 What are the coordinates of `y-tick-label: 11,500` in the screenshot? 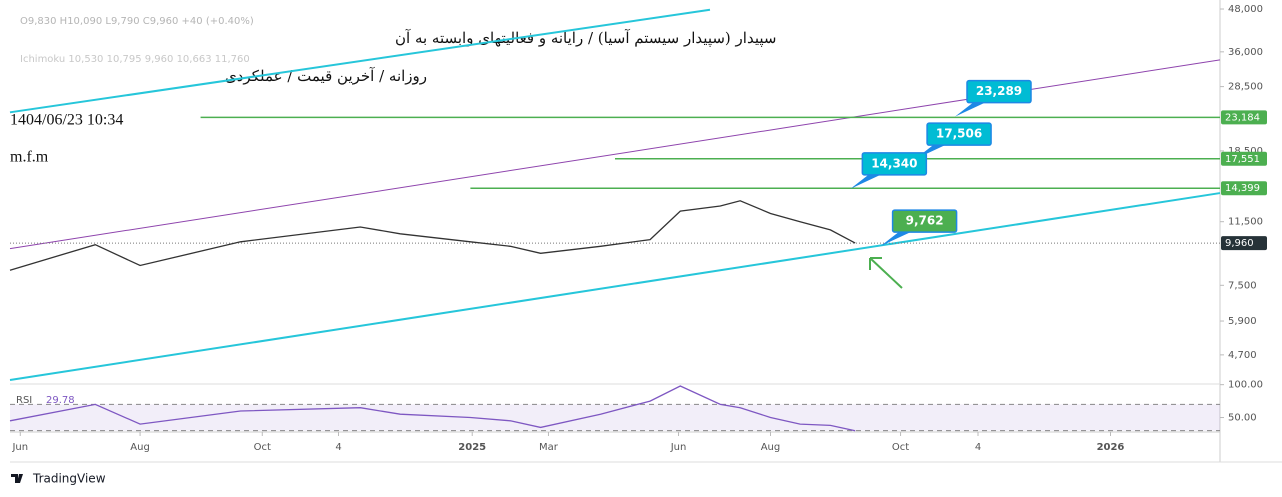 It's located at (1245, 222).